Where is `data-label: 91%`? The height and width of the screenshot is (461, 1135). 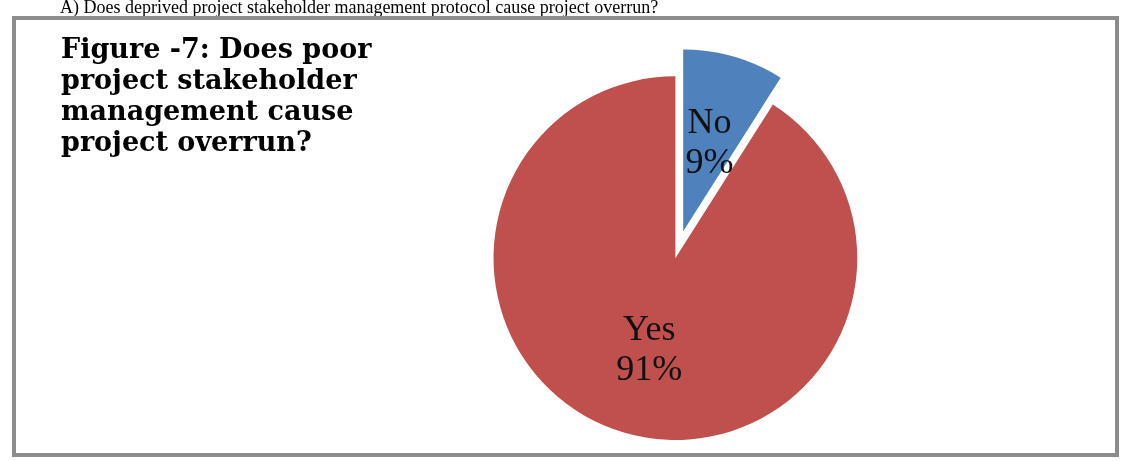 data-label: 91% is located at coordinates (649, 368).